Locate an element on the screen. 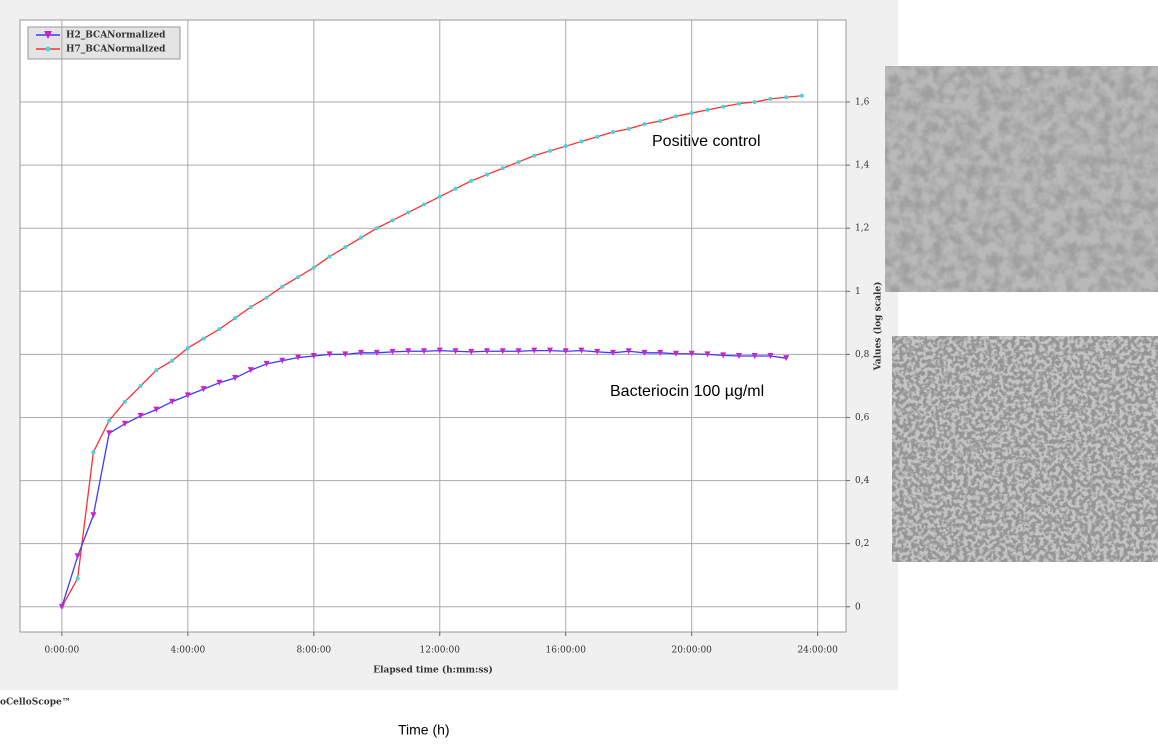 The width and height of the screenshot is (1158, 745). y-tick-label: 0,6 is located at coordinates (862, 418).